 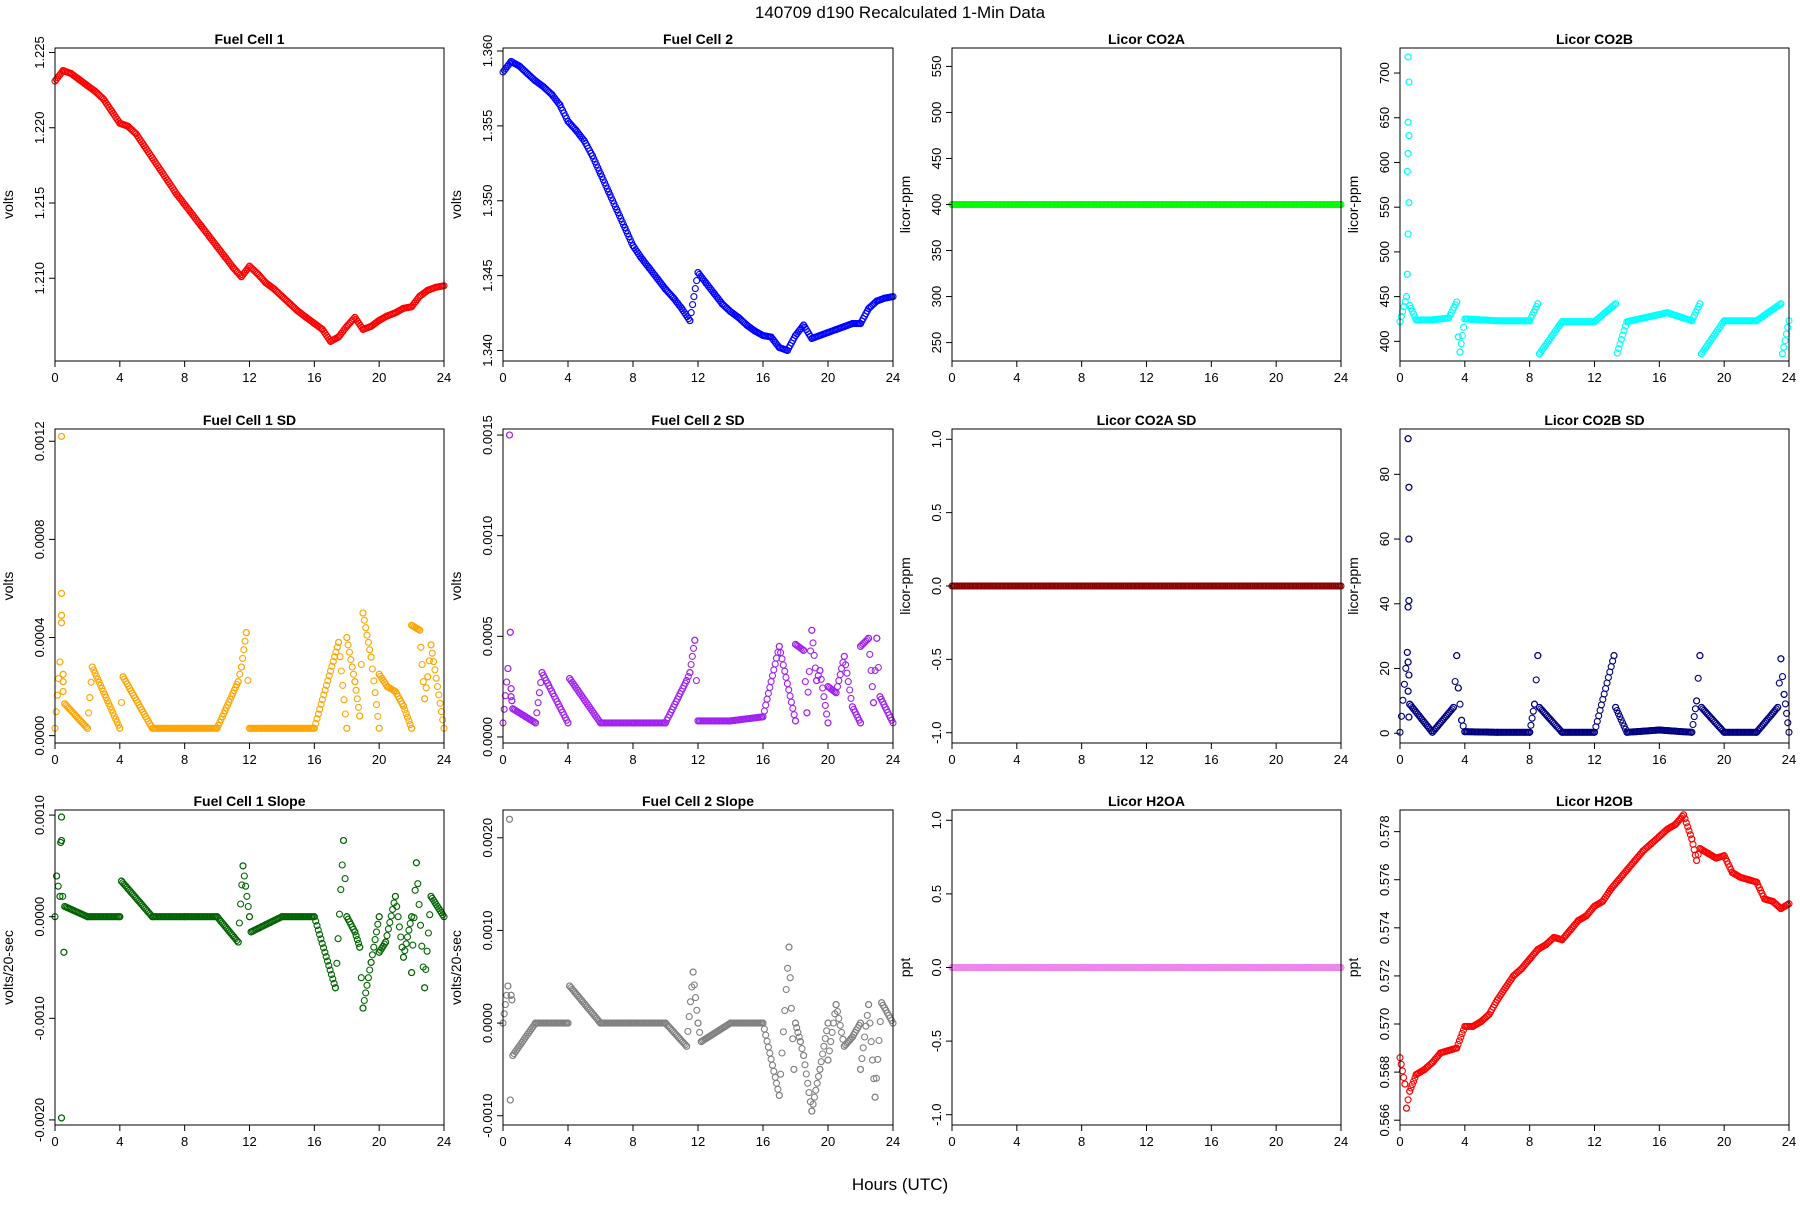 What do you see at coordinates (698, 801) in the screenshot?
I see `chart-title: Fuel Cell 2 Slope` at bounding box center [698, 801].